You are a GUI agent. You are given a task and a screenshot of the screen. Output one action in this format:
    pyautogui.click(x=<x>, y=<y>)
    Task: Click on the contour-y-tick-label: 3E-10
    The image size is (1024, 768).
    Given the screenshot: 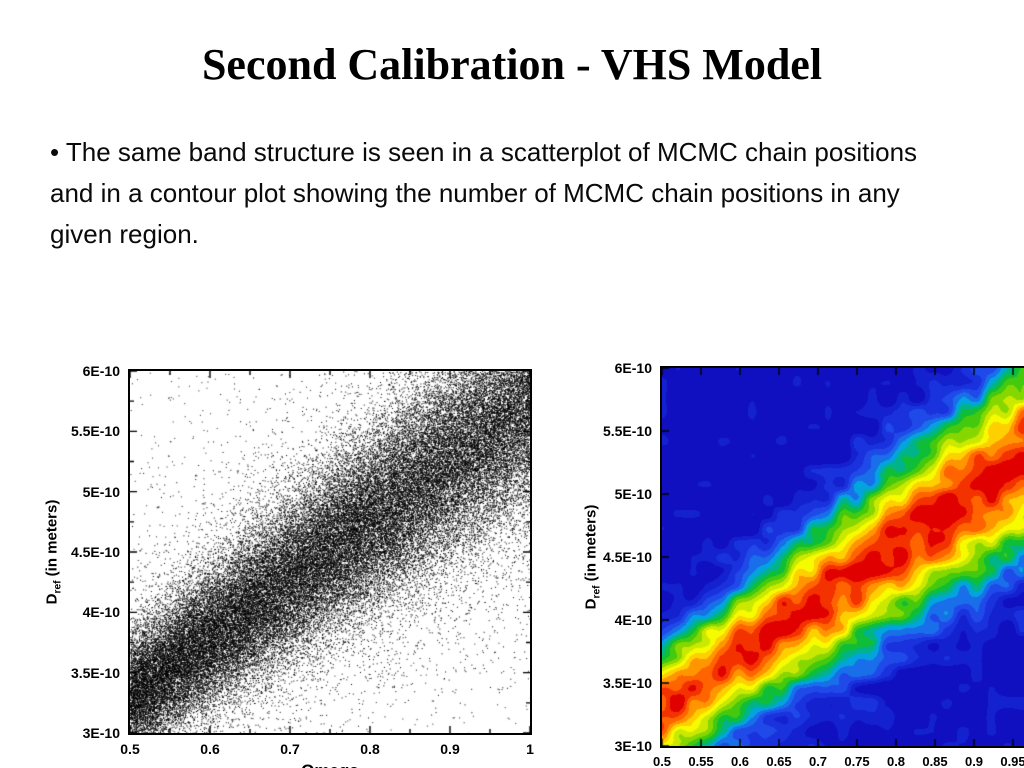 What is the action you would take?
    pyautogui.click(x=633, y=746)
    